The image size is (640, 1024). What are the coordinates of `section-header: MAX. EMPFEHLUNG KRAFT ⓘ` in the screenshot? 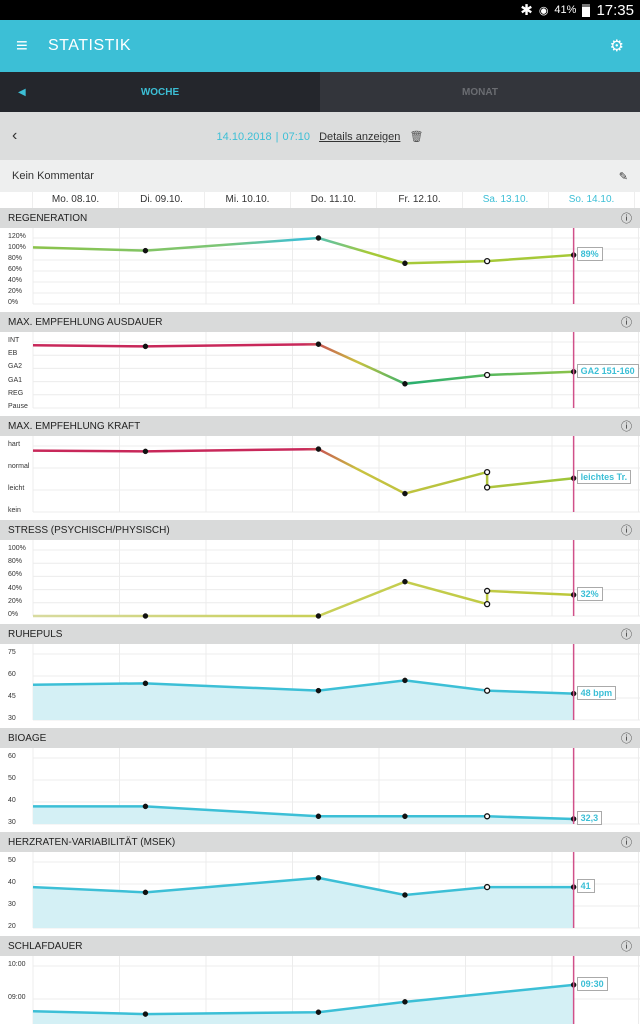 It's located at (320, 426).